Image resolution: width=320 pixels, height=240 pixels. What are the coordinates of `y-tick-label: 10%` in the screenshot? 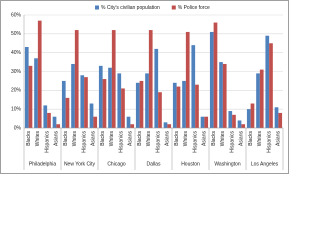 It's located at (16, 109).